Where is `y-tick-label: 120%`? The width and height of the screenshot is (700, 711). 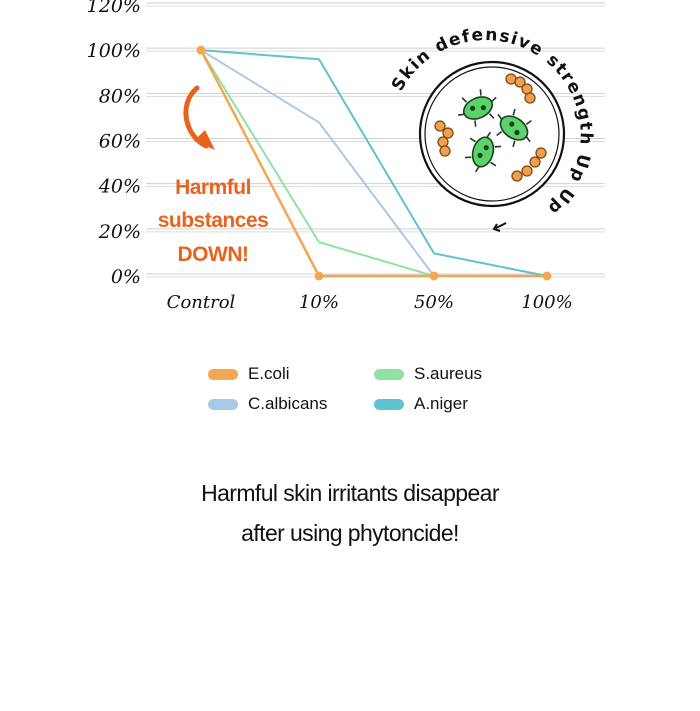 y-tick-label: 120% is located at coordinates (114, 8).